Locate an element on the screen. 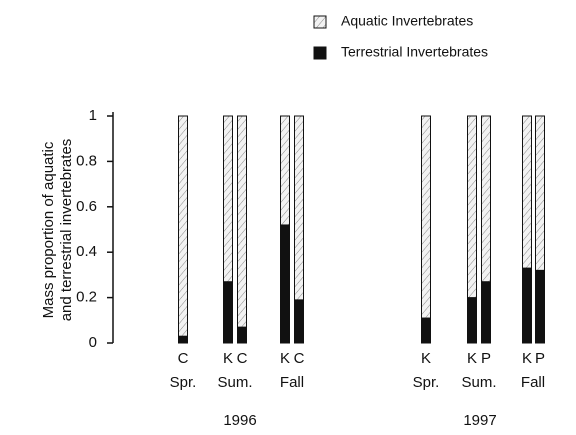  legend-label: Aquatic Invertebrates is located at coordinates (407, 21).